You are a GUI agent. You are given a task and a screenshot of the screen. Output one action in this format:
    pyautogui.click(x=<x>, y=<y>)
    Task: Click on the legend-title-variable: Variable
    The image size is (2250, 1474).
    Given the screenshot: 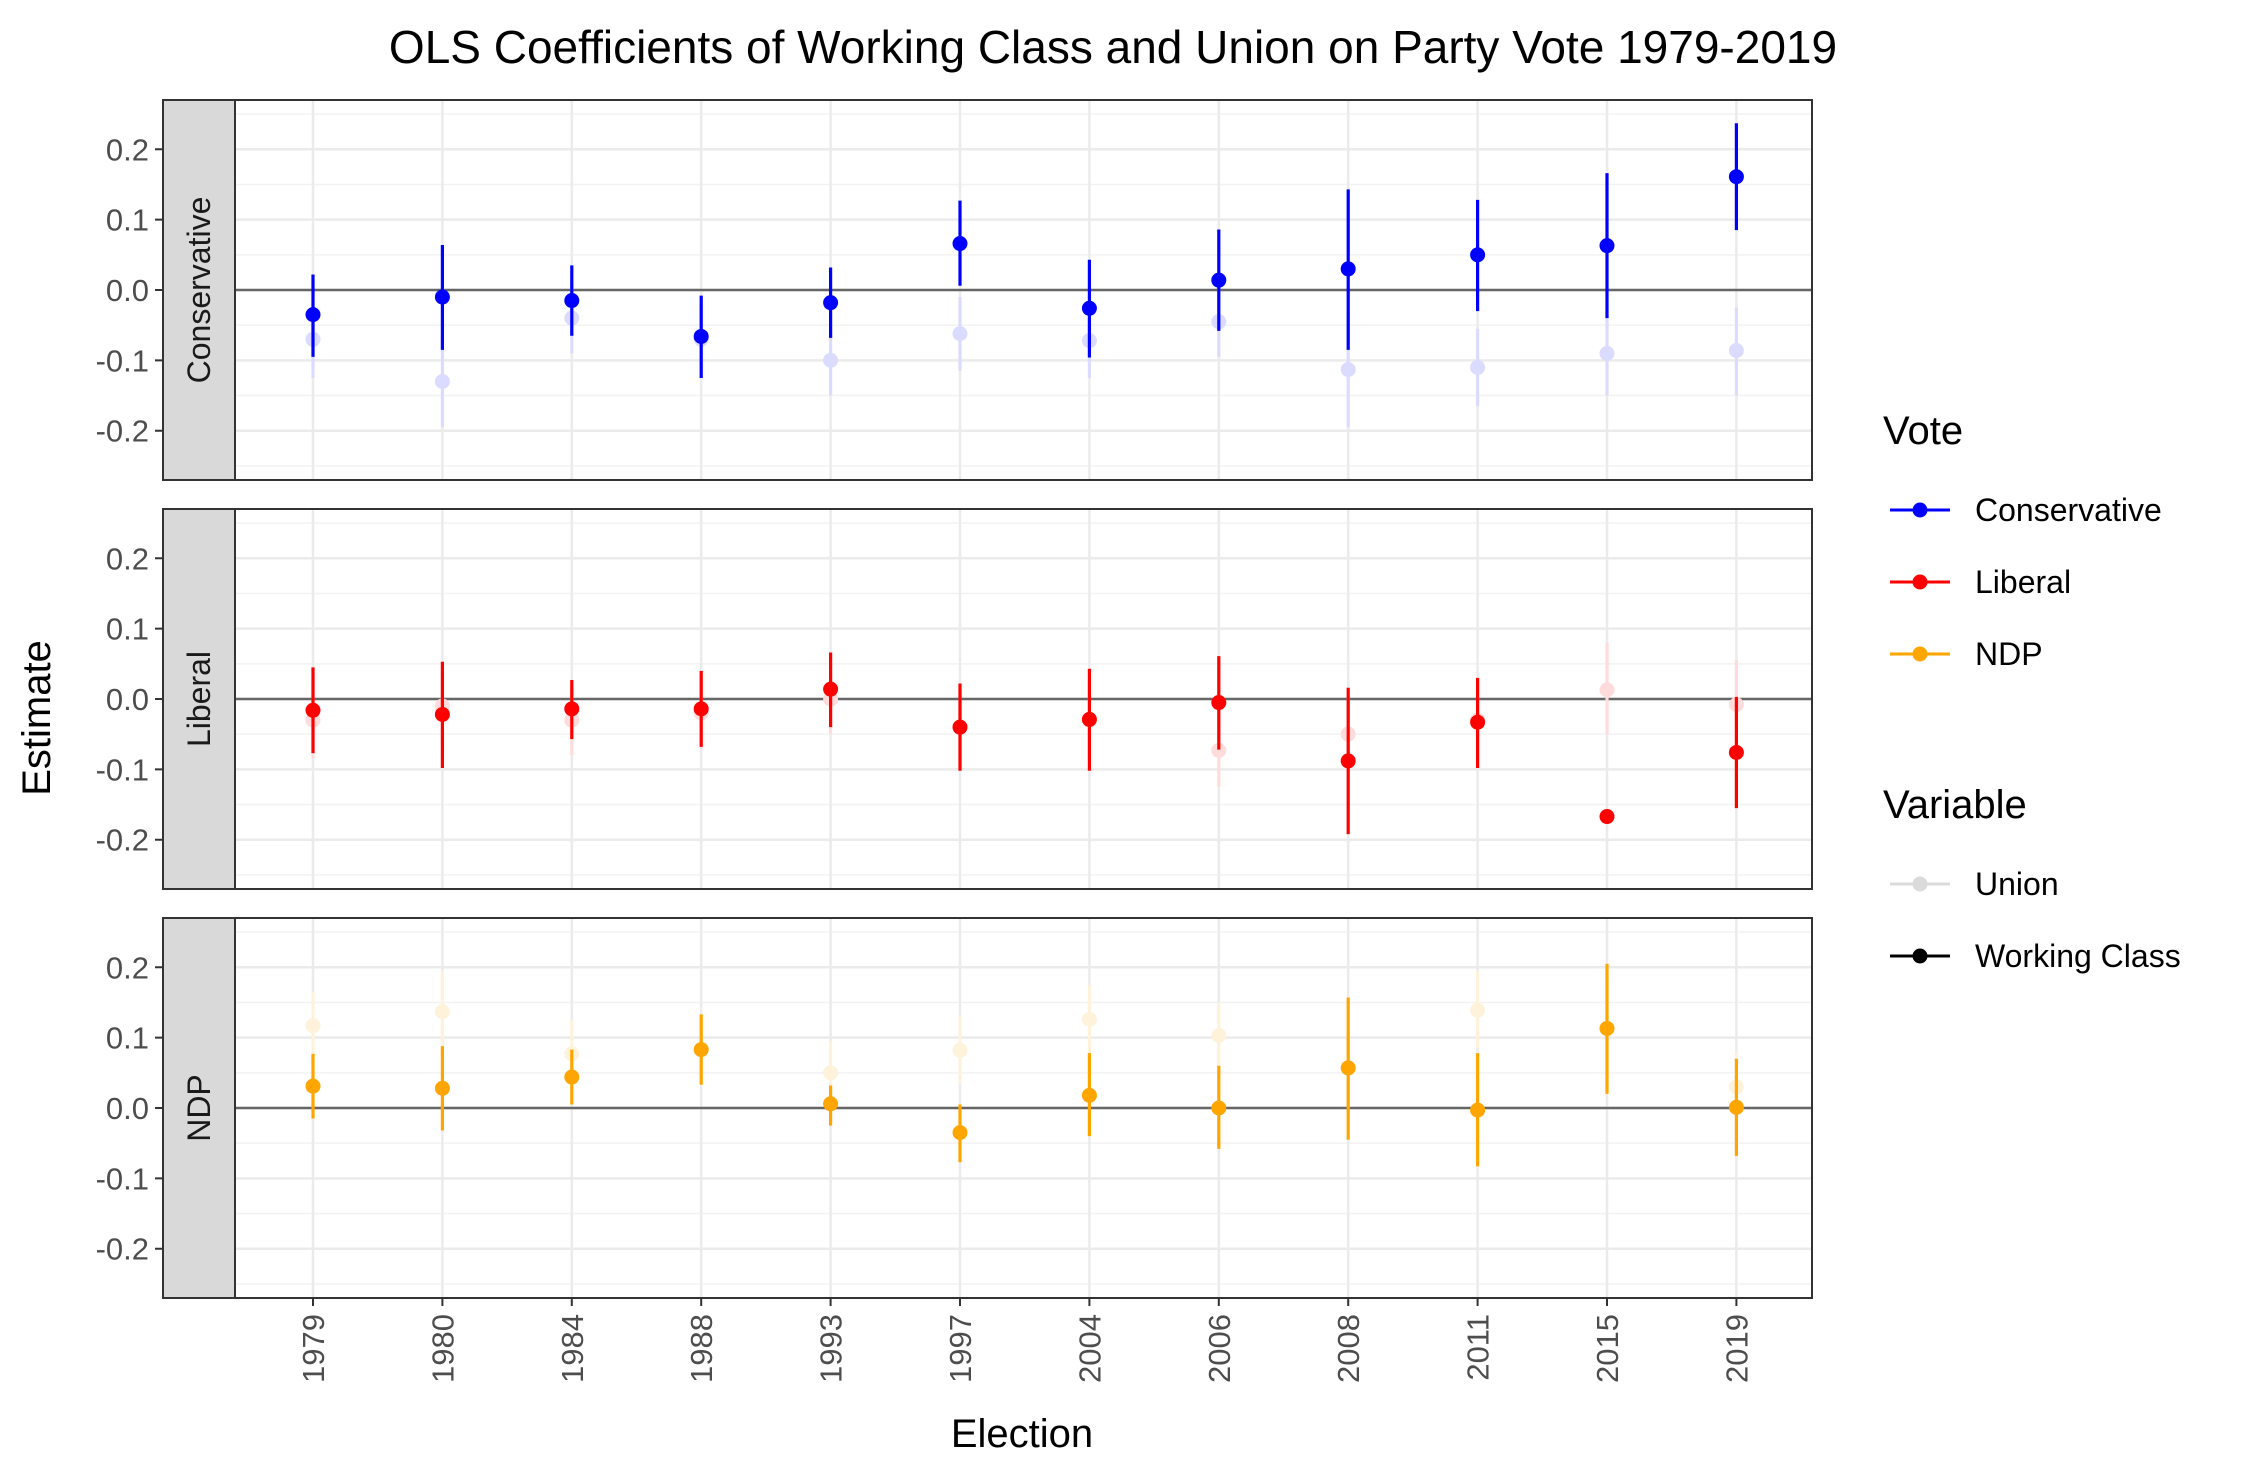 What is the action you would take?
    pyautogui.click(x=1955, y=805)
    